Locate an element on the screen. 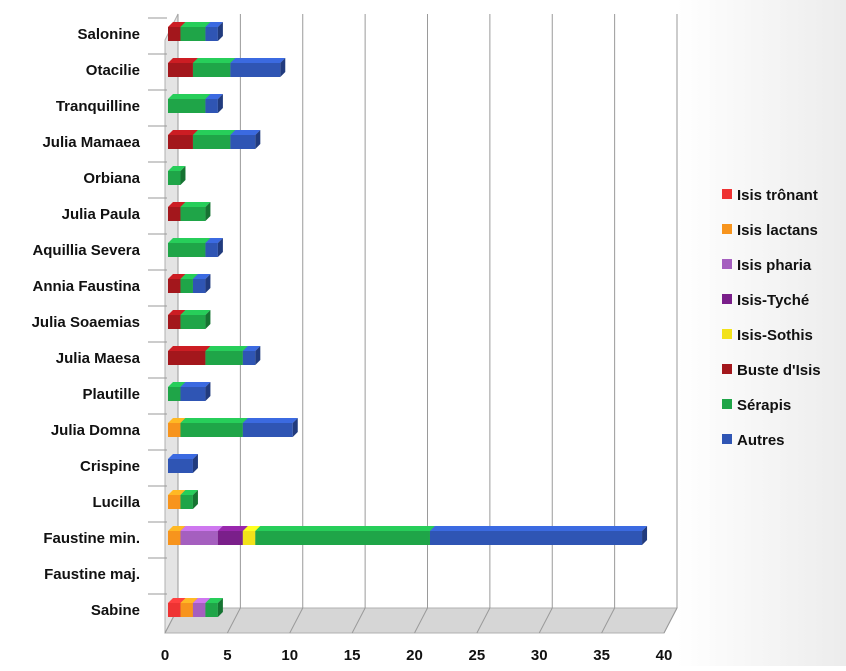  bar-faustine-min-autres is located at coordinates (538, 535).